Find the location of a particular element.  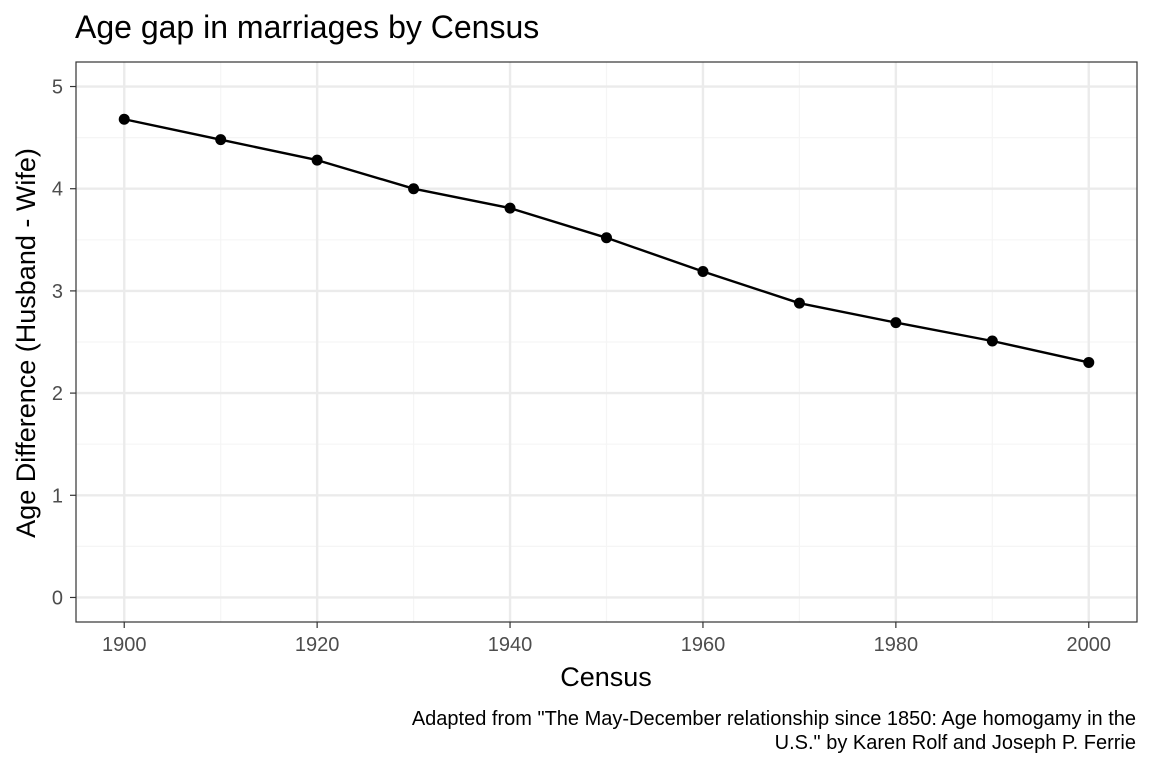

y-tick-label: 1 is located at coordinates (57, 496).